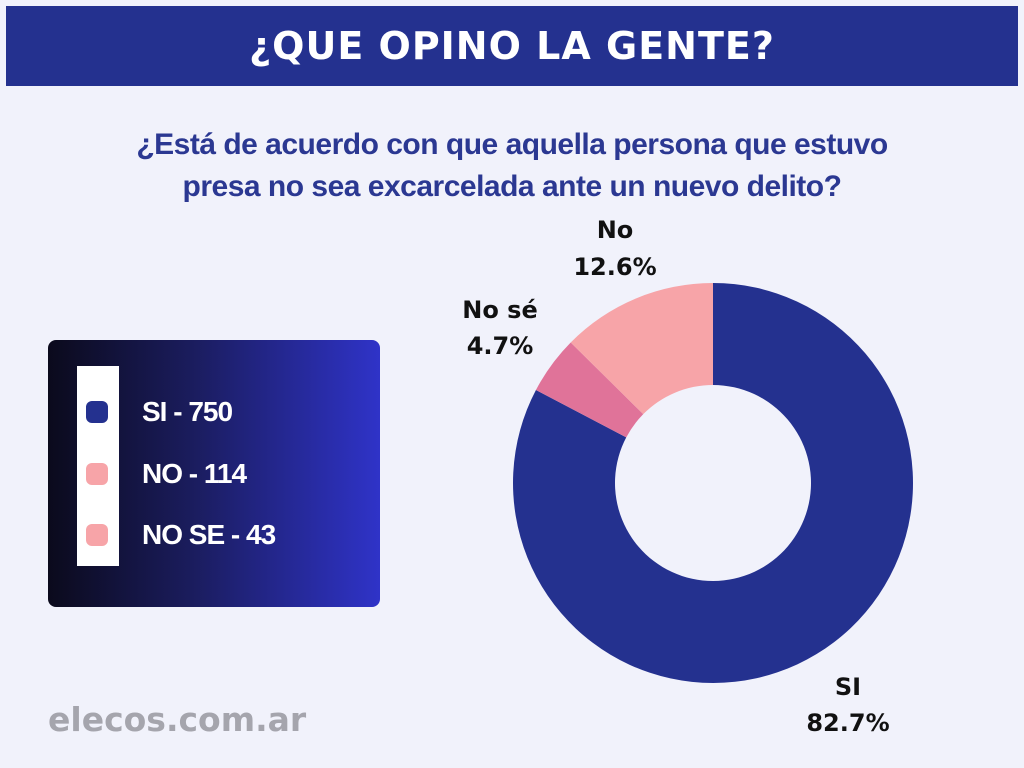 This screenshot has height=768, width=1024. I want to click on legend-swatch-si, so click(97, 412).